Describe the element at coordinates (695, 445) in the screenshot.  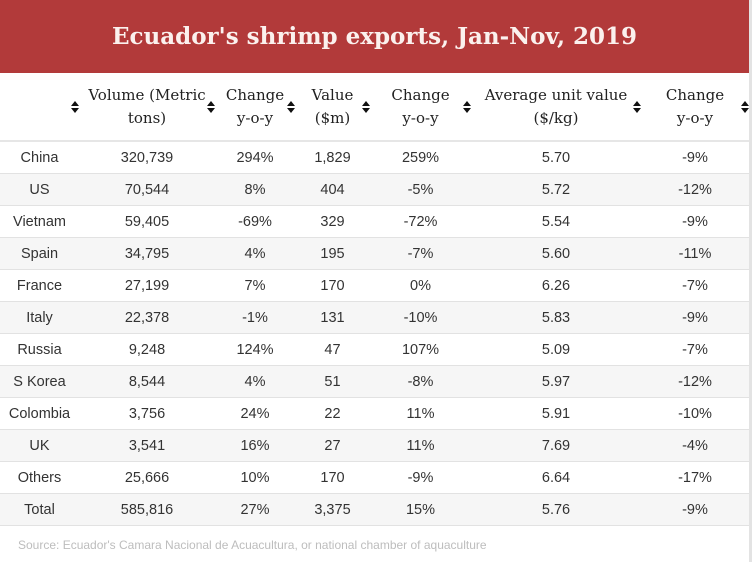
I see `cell-unit-value-change: -4%` at that location.